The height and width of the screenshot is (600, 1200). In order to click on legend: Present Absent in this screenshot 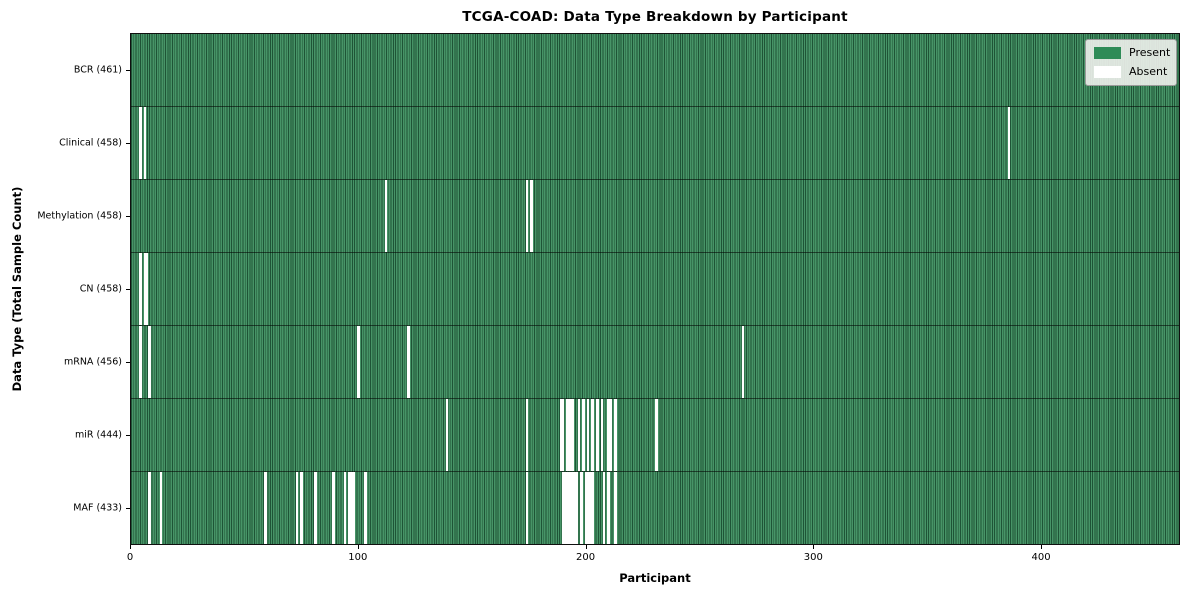, I will do `click(1131, 62)`.